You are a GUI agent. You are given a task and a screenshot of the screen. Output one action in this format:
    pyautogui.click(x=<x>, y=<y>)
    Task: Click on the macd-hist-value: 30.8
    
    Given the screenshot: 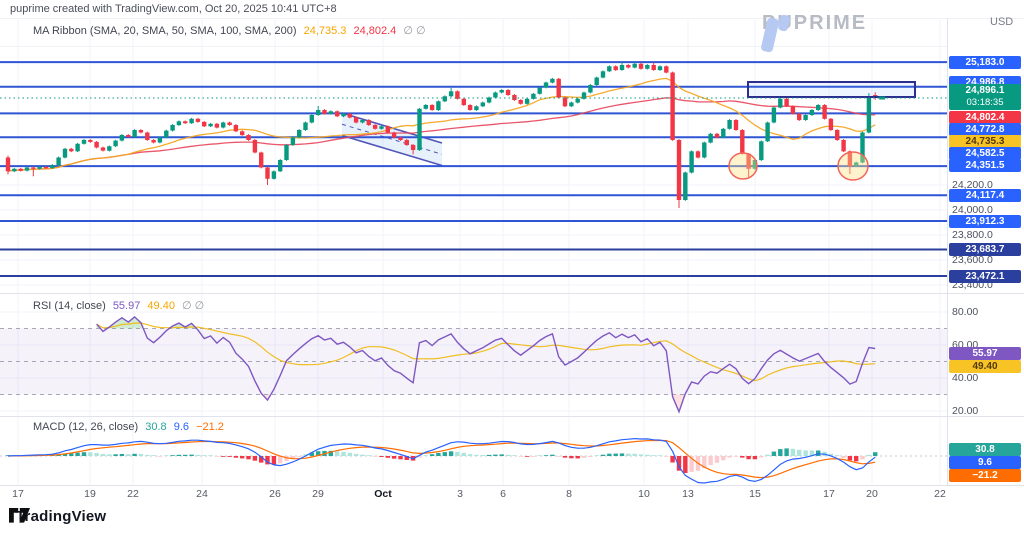 What is the action you would take?
    pyautogui.click(x=156, y=427)
    